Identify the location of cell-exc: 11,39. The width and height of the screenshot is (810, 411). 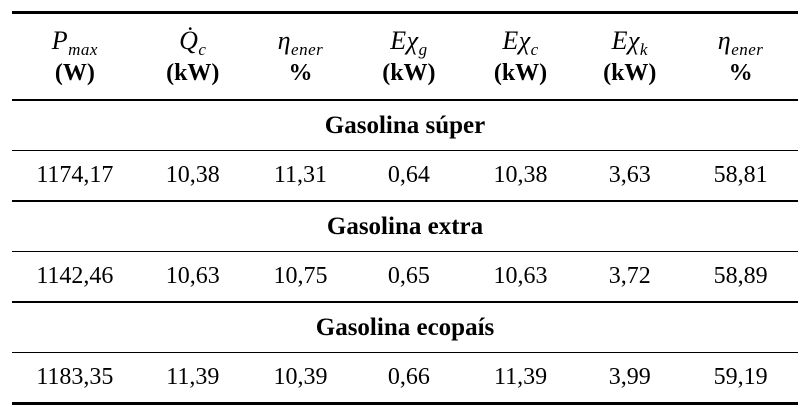
(520, 377).